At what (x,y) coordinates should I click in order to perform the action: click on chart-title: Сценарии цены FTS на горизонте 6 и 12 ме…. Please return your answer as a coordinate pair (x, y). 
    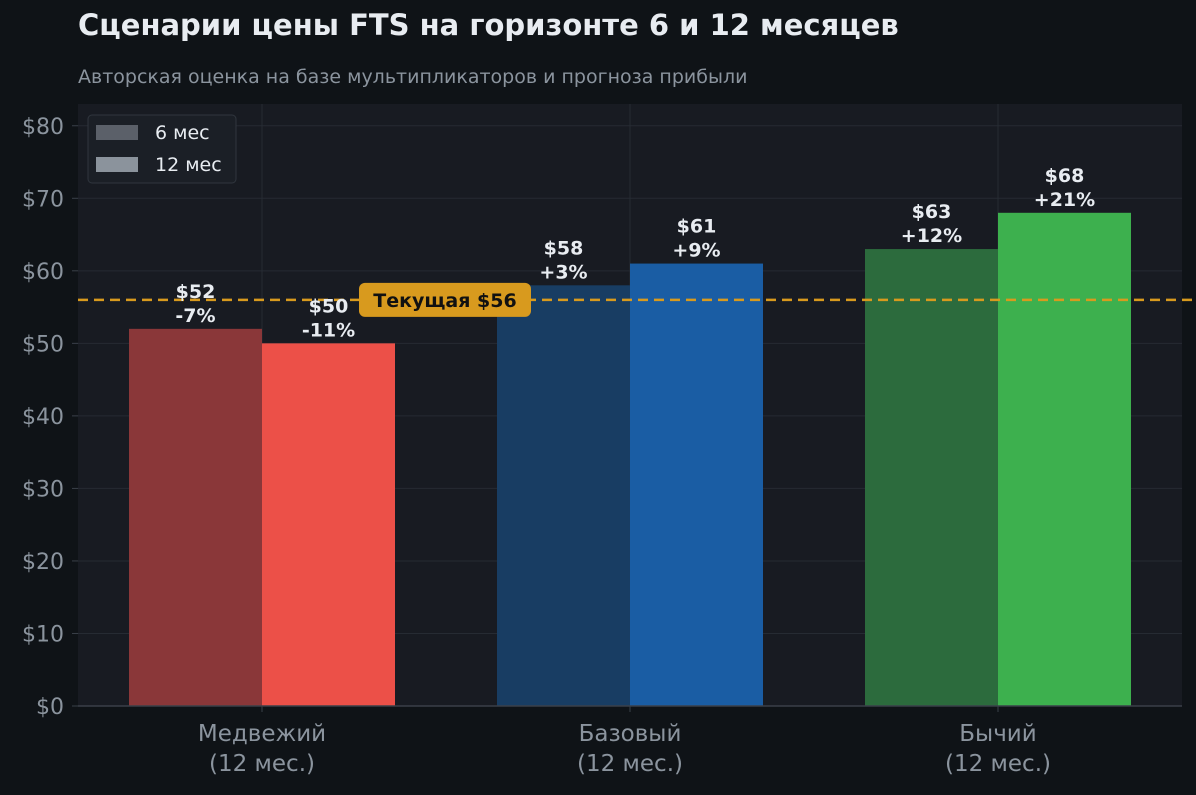
    Looking at the image, I should click on (488, 25).